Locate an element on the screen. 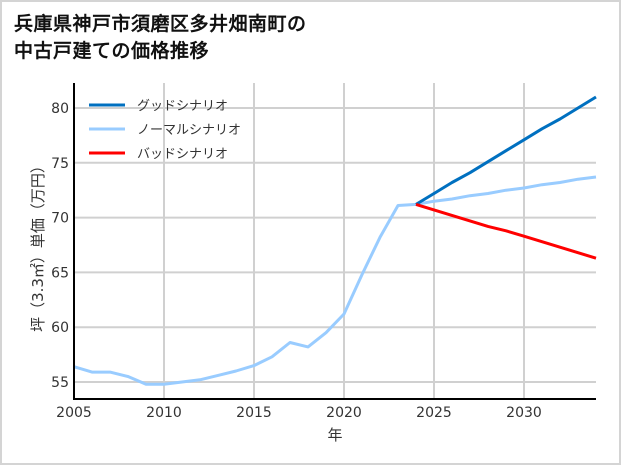 The image size is (621, 465). y-axis-label: 坪（3.3㎡）単価（万円） is located at coordinates (38, 245).